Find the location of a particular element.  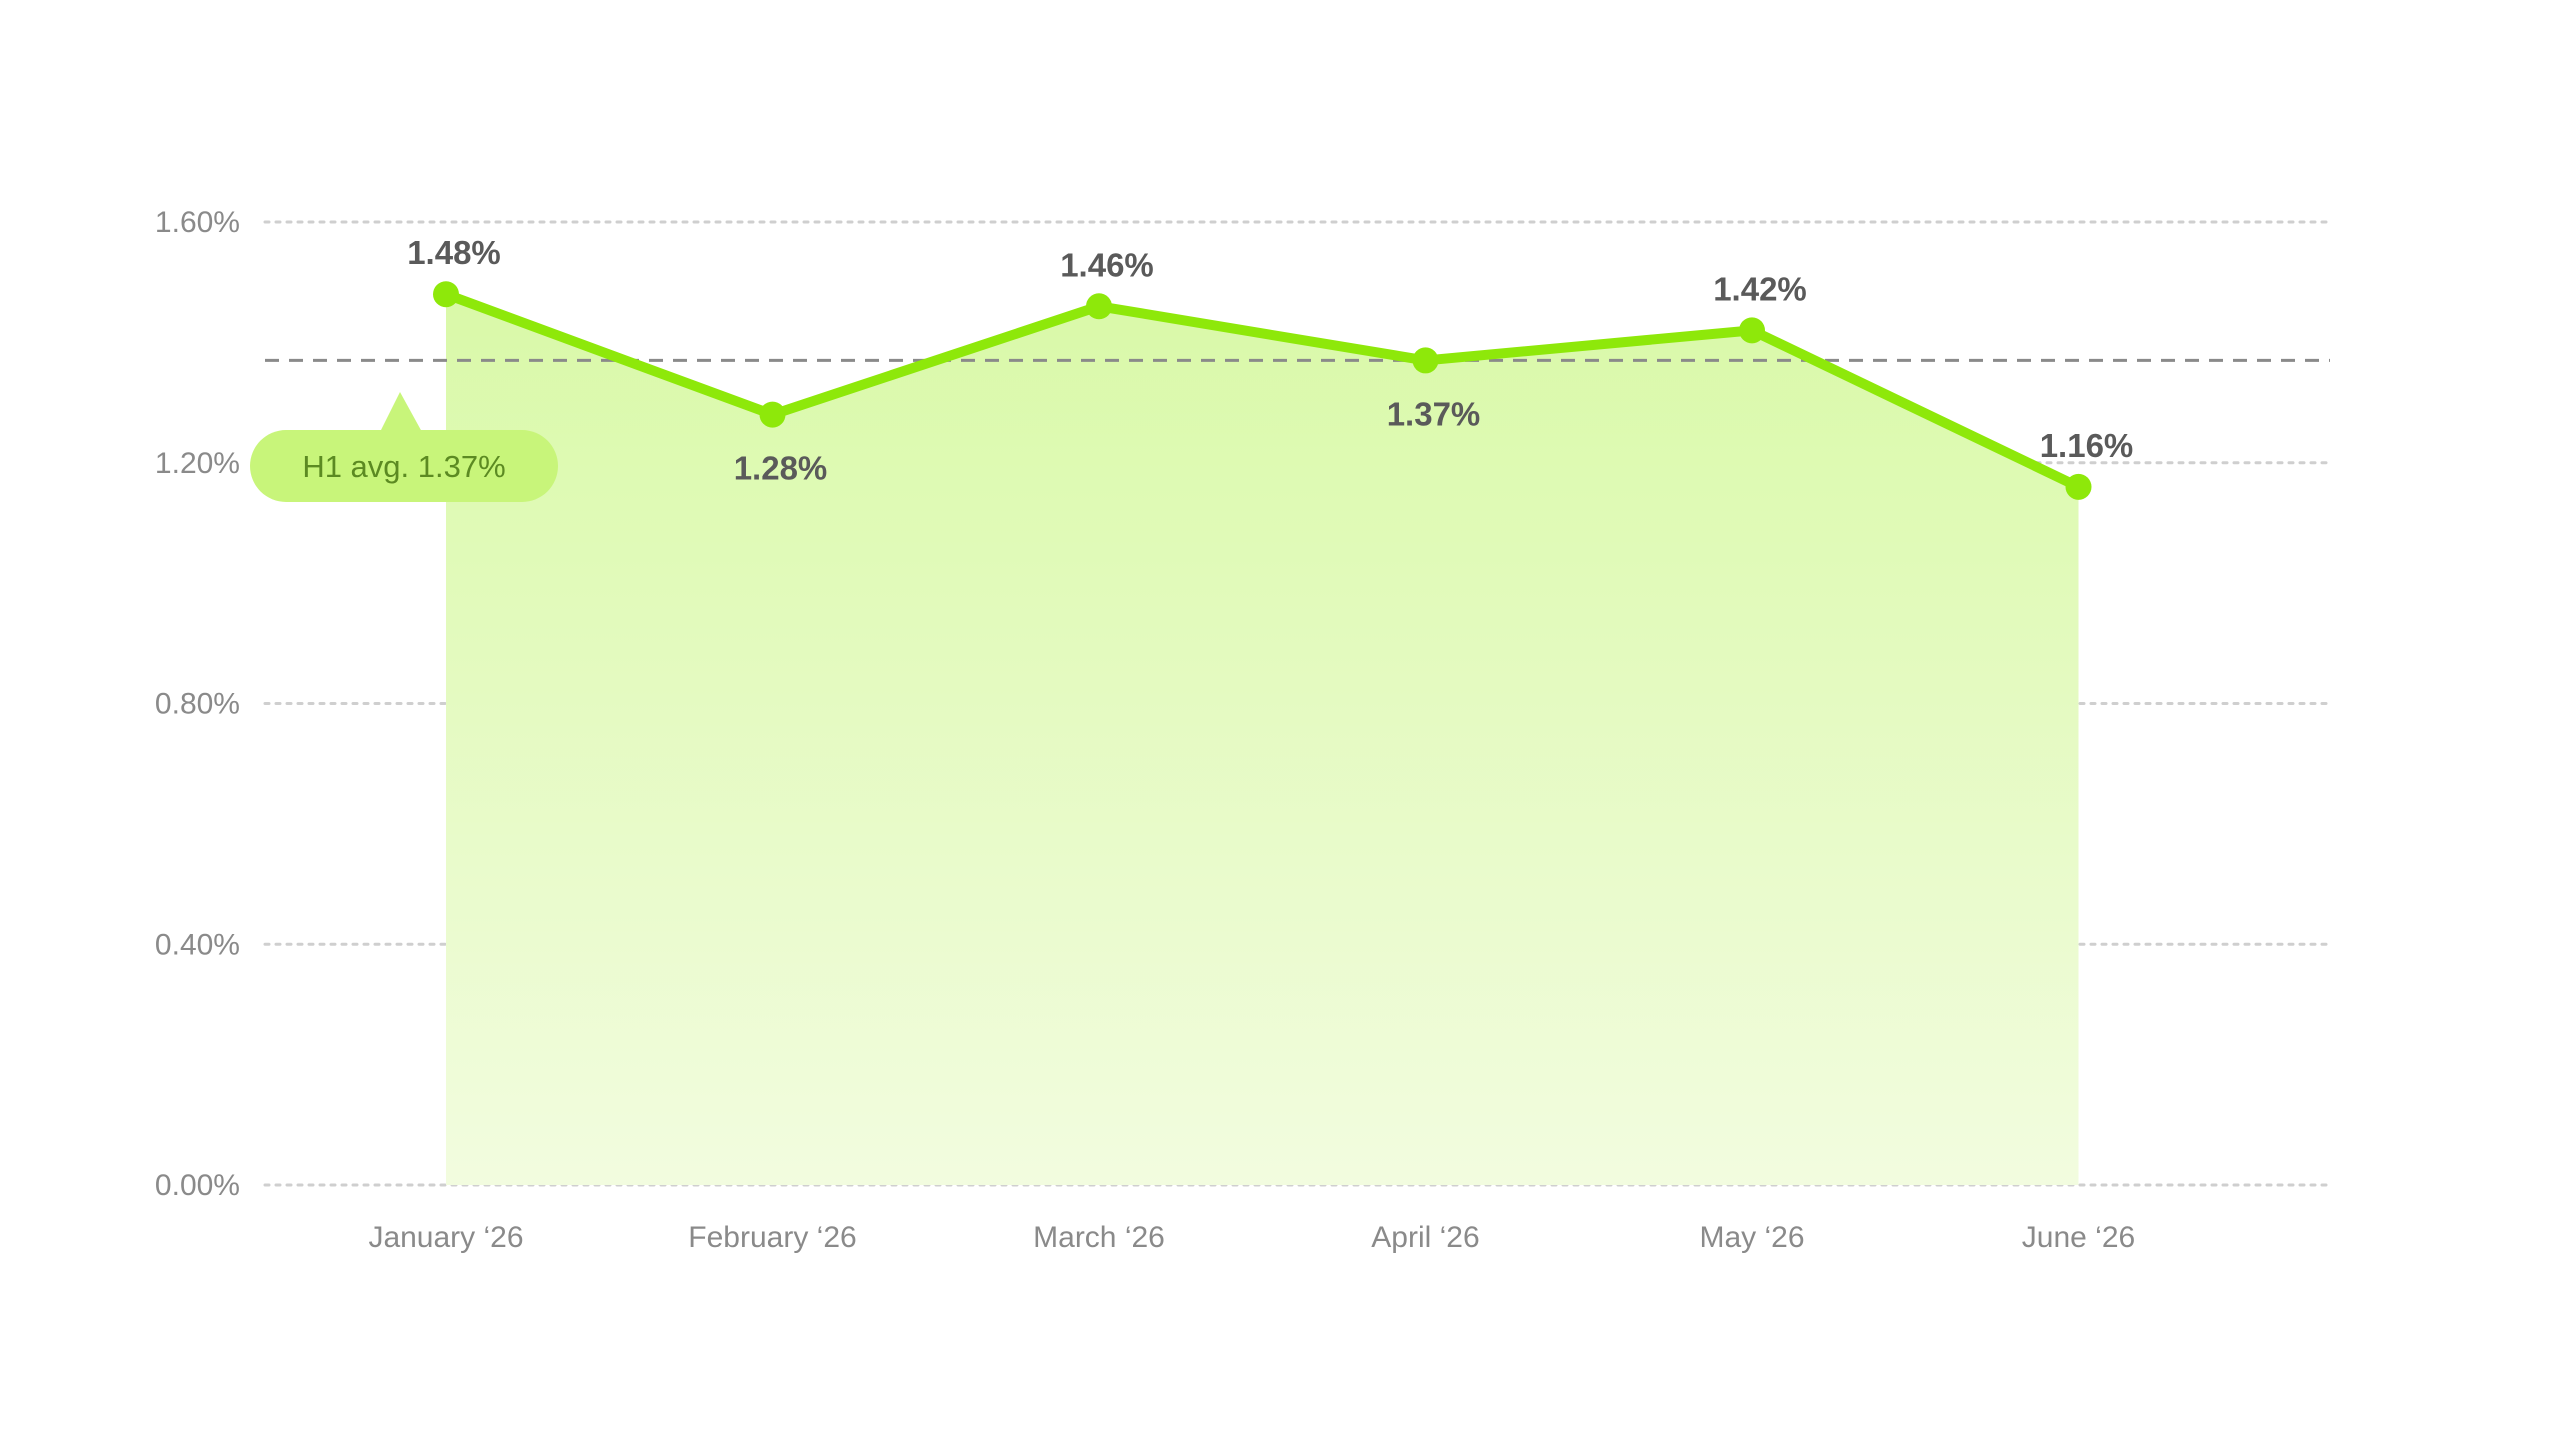

data-labels-layer: 1.48% 1.28% 1.46% 1.37% 1.42% 1.16% is located at coordinates (1270, 360).